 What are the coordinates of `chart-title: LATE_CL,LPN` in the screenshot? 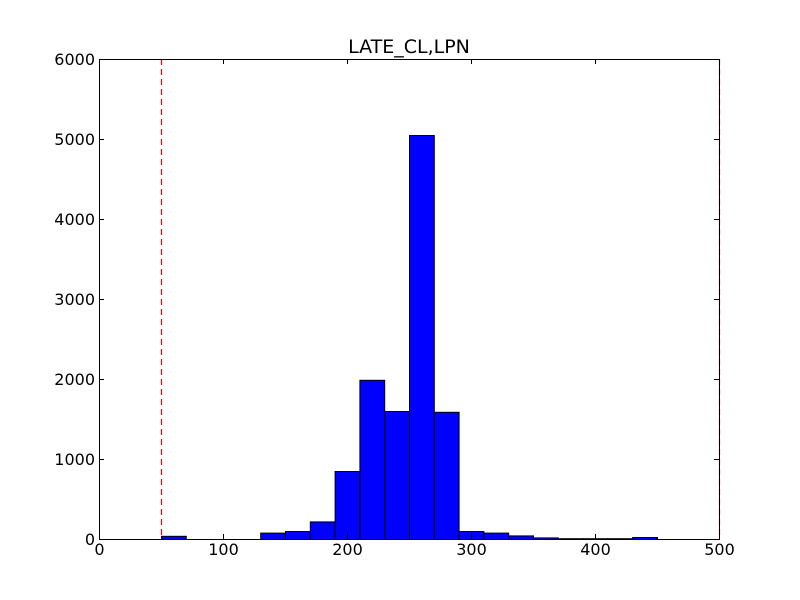 It's located at (409, 47).